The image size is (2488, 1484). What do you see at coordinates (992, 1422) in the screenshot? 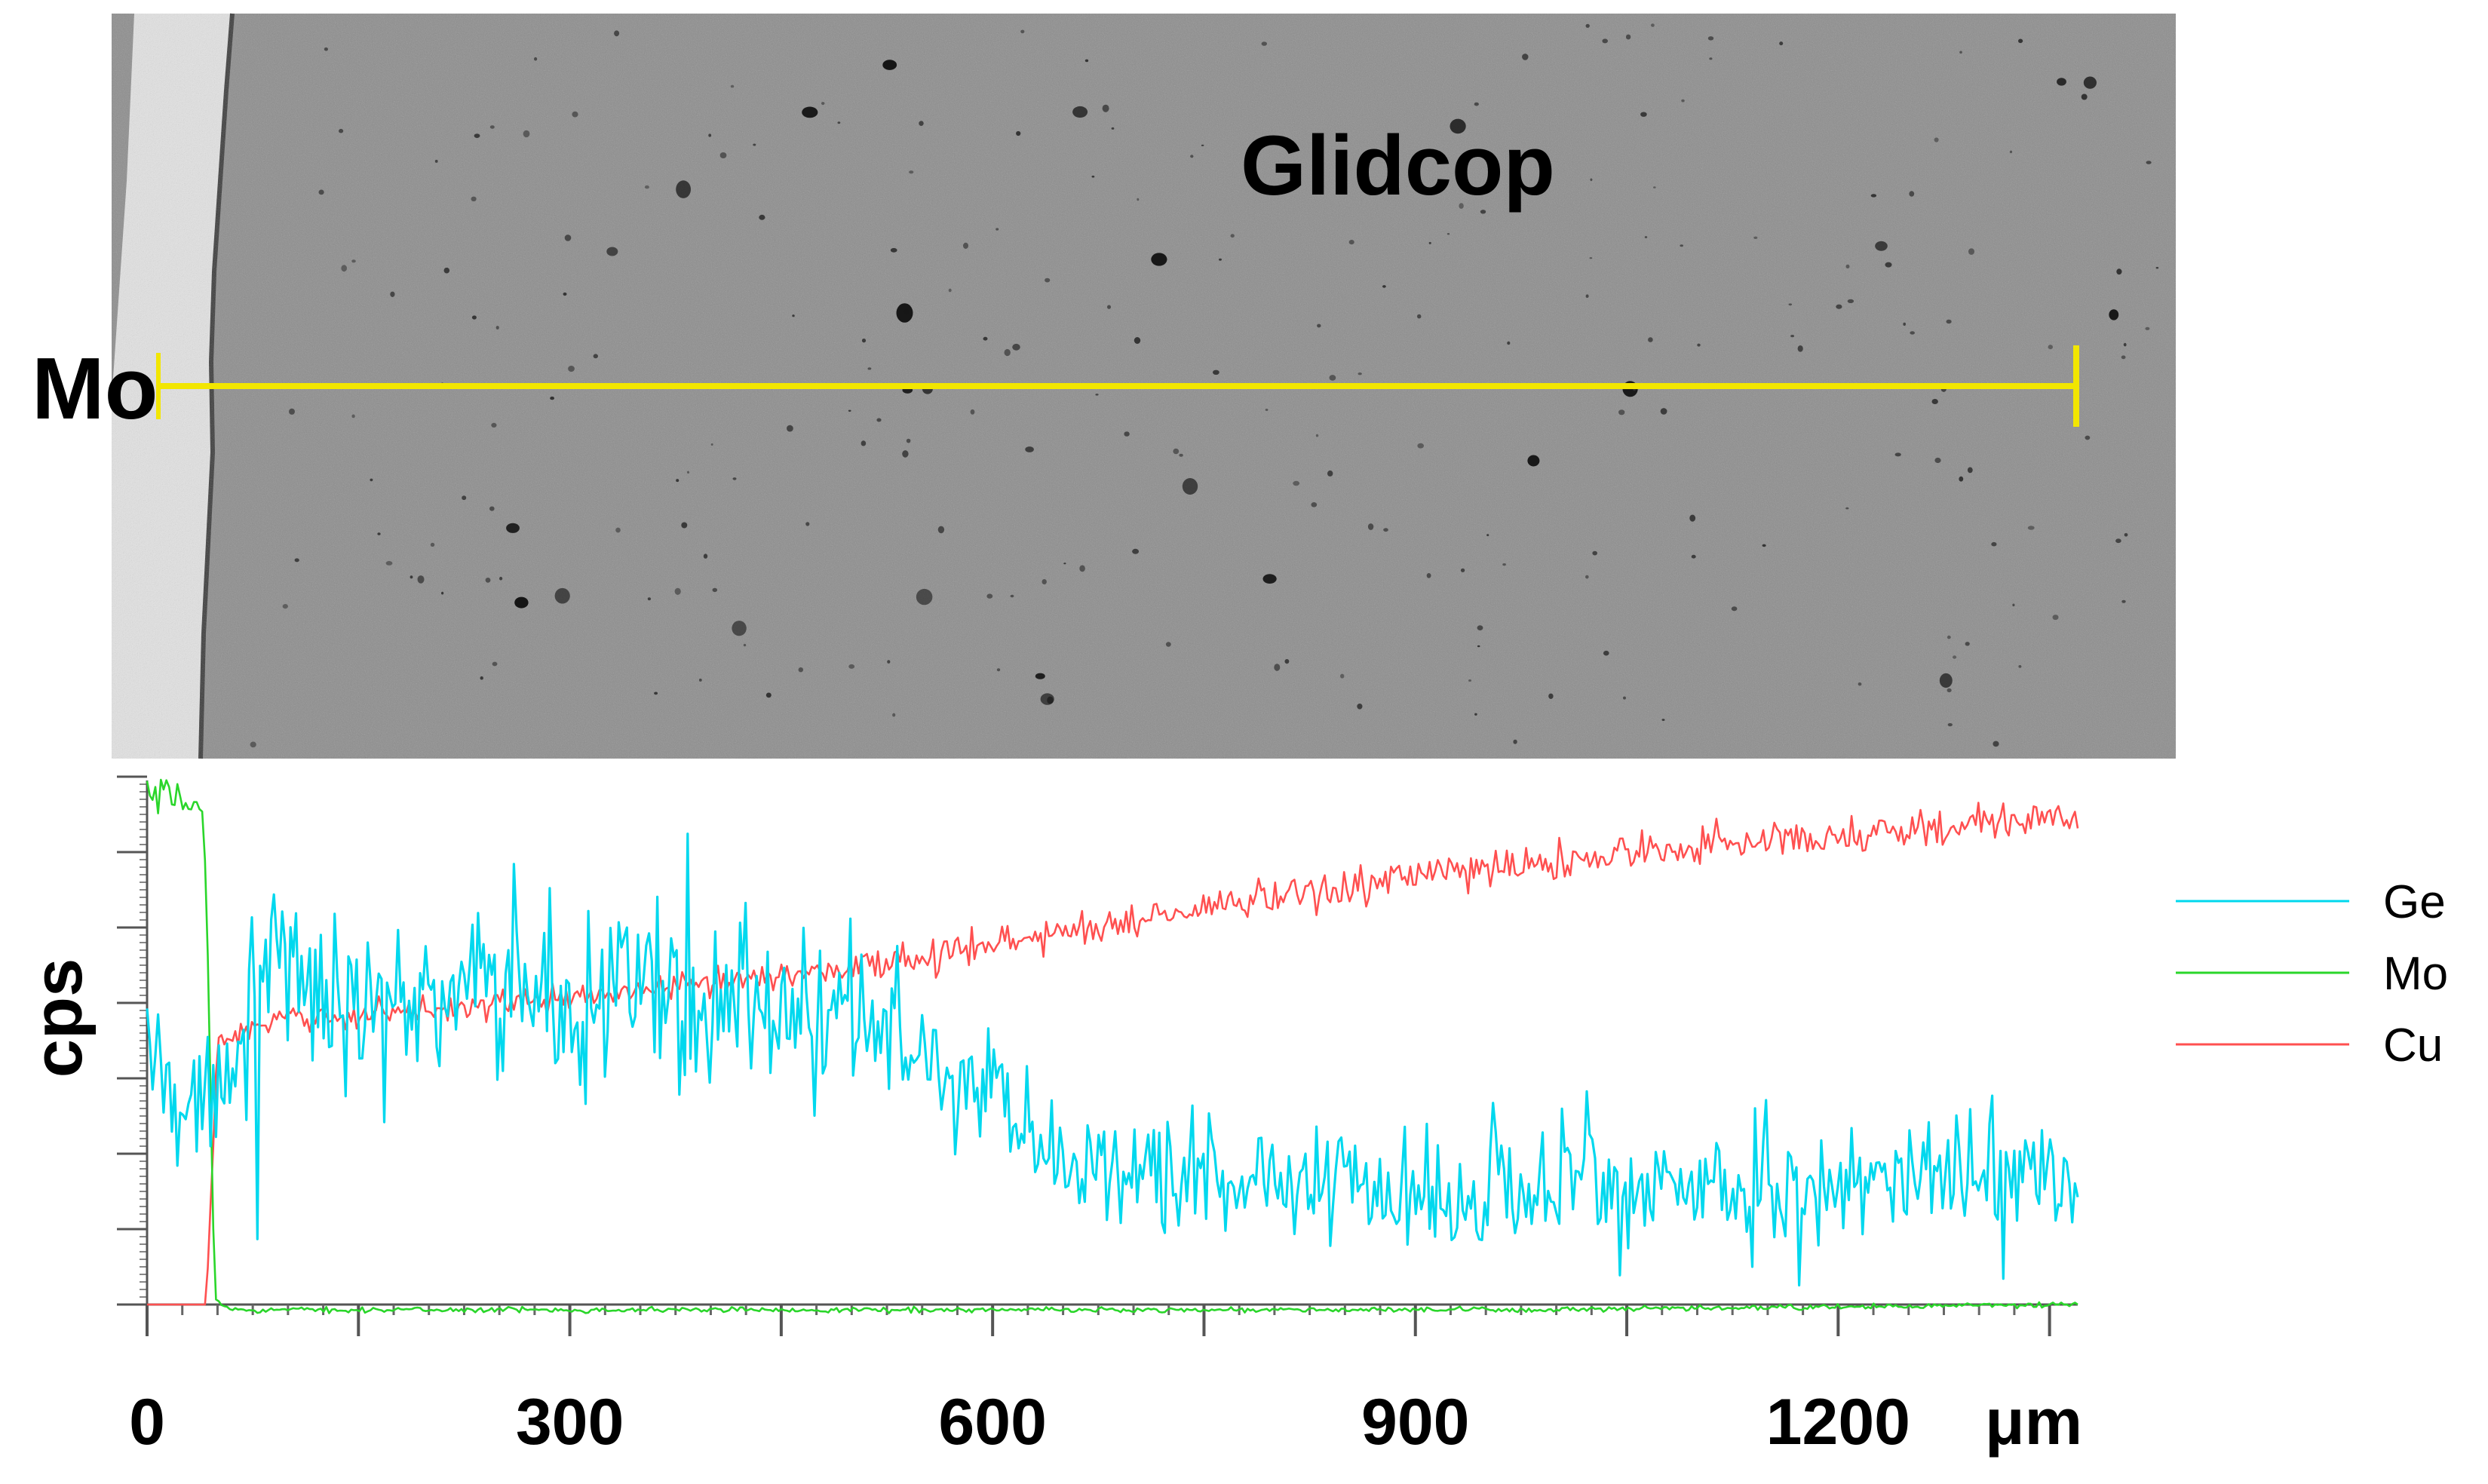
I see `x-tick-label: 600` at bounding box center [992, 1422].